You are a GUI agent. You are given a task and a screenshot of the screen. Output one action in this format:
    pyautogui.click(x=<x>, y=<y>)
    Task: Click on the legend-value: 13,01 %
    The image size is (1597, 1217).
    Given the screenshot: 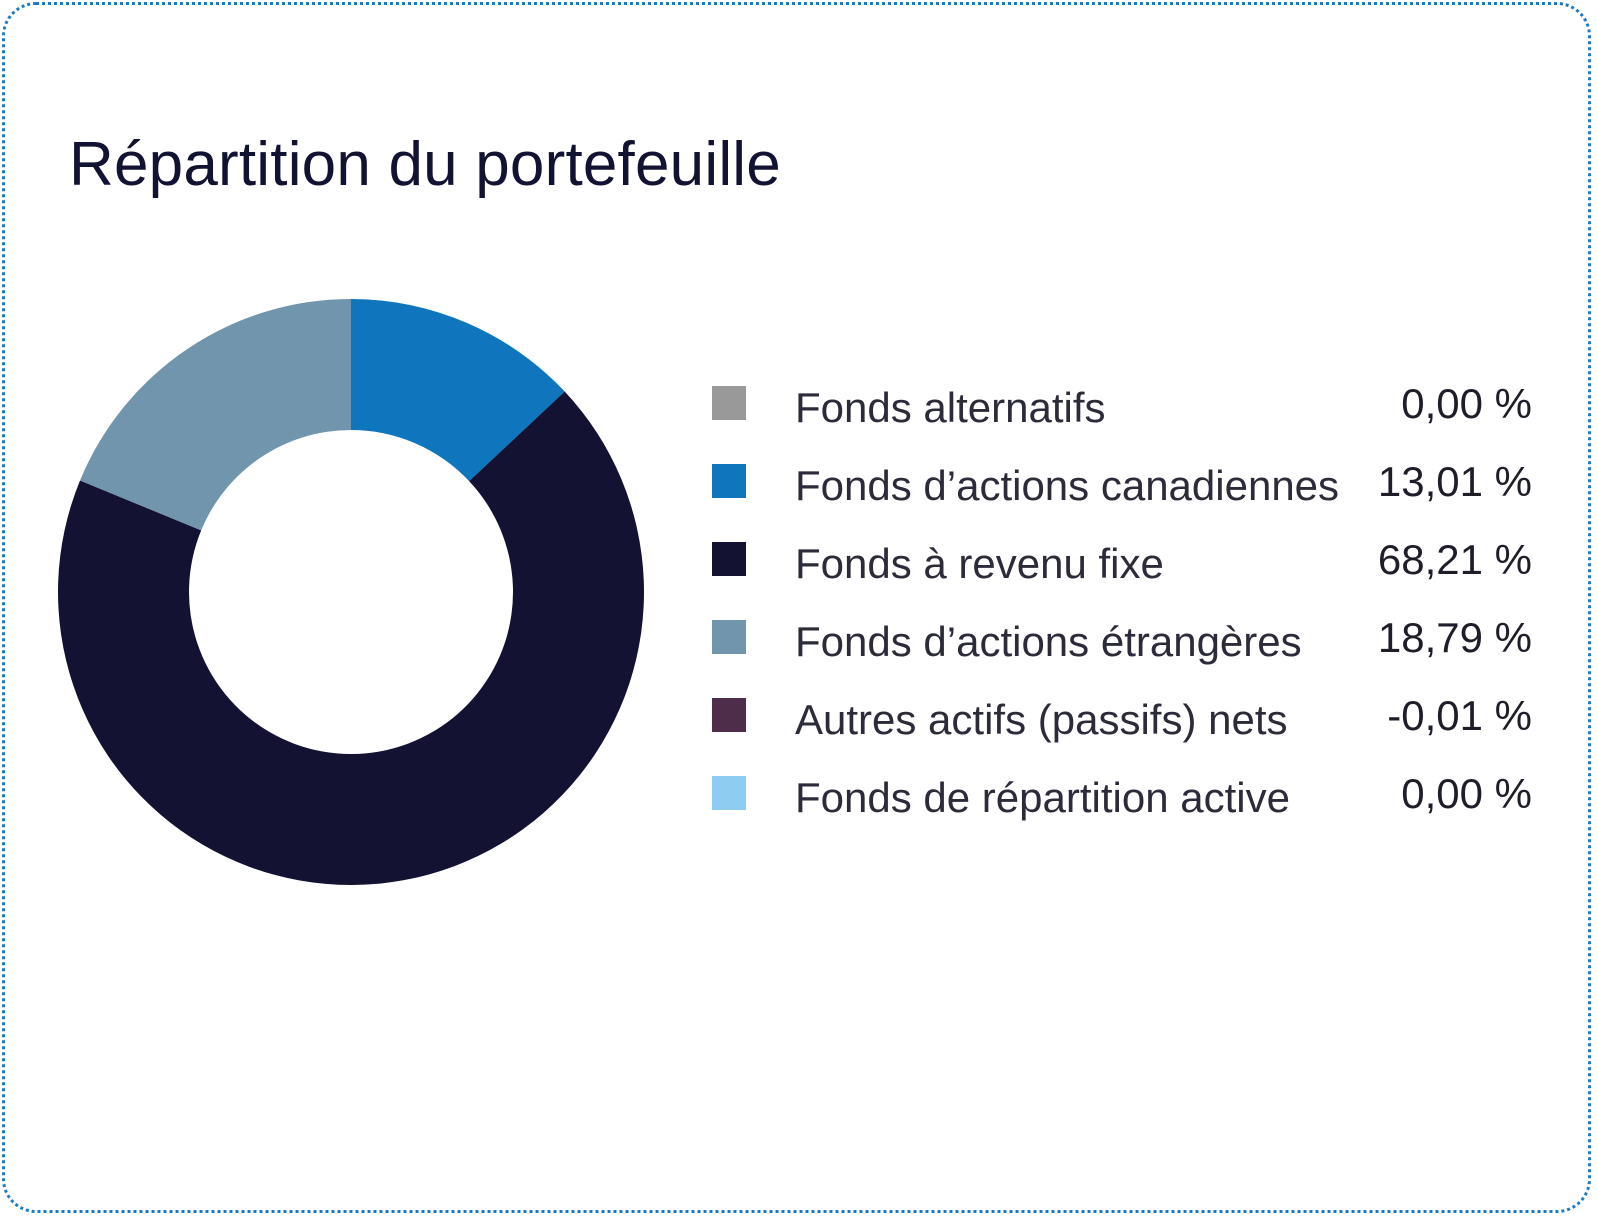 What is the action you would take?
    pyautogui.click(x=1454, y=481)
    